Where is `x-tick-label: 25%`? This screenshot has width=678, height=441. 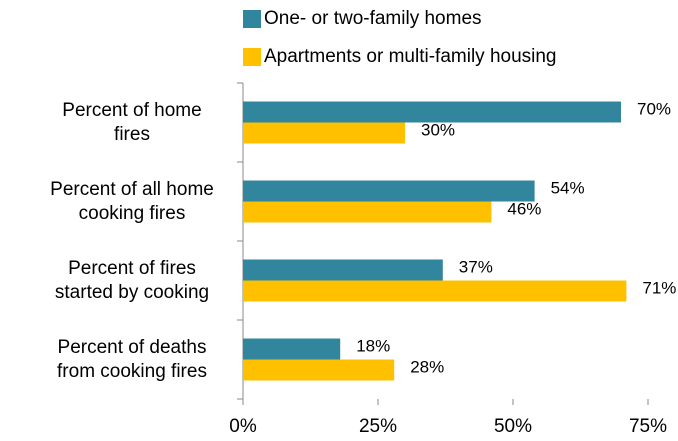 x-tick-label: 25% is located at coordinates (378, 426).